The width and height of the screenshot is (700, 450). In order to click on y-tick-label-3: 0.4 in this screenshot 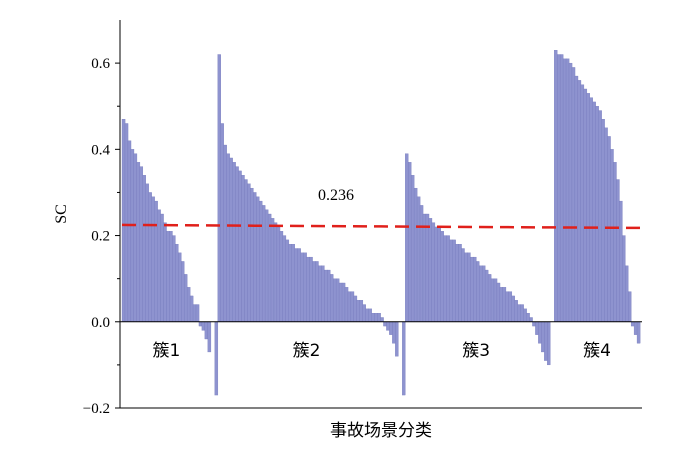, I will do `click(100, 150)`.